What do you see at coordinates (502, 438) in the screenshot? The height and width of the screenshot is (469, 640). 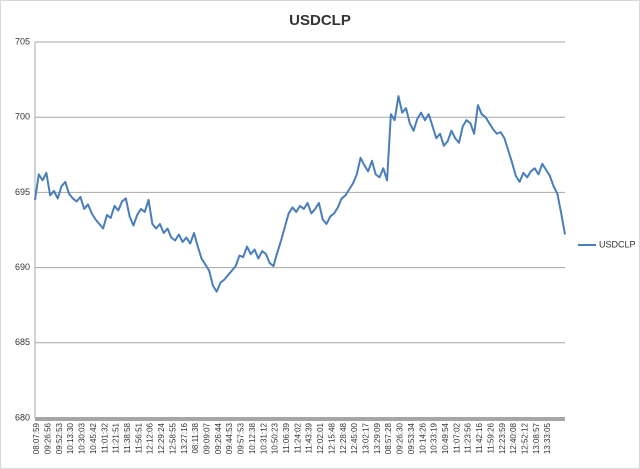 I see `x-tick-label: 12:23:59` at bounding box center [502, 438].